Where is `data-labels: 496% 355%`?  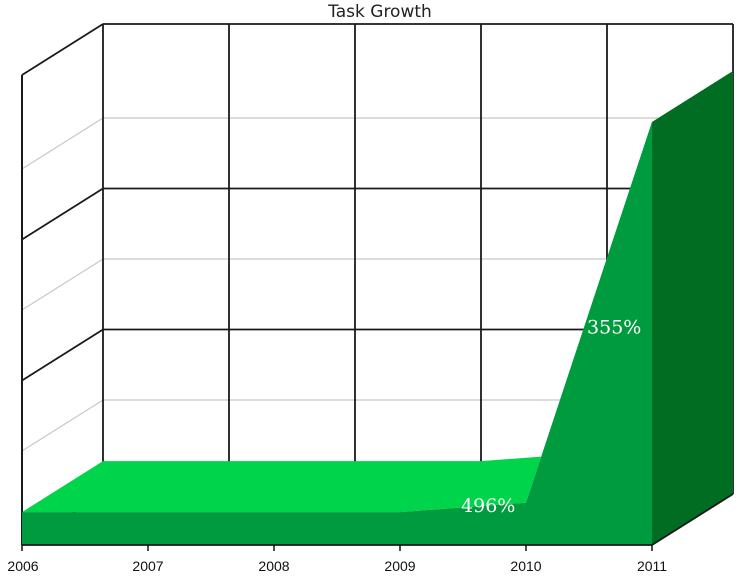 data-labels: 496% 355% is located at coordinates (551, 417).